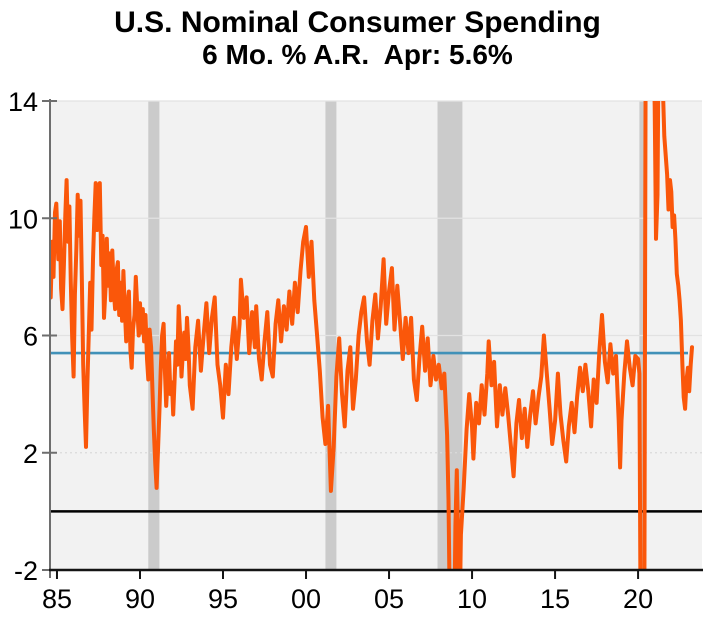 The width and height of the screenshot is (715, 627). What do you see at coordinates (306, 599) in the screenshot?
I see `x-tick-label: 00` at bounding box center [306, 599].